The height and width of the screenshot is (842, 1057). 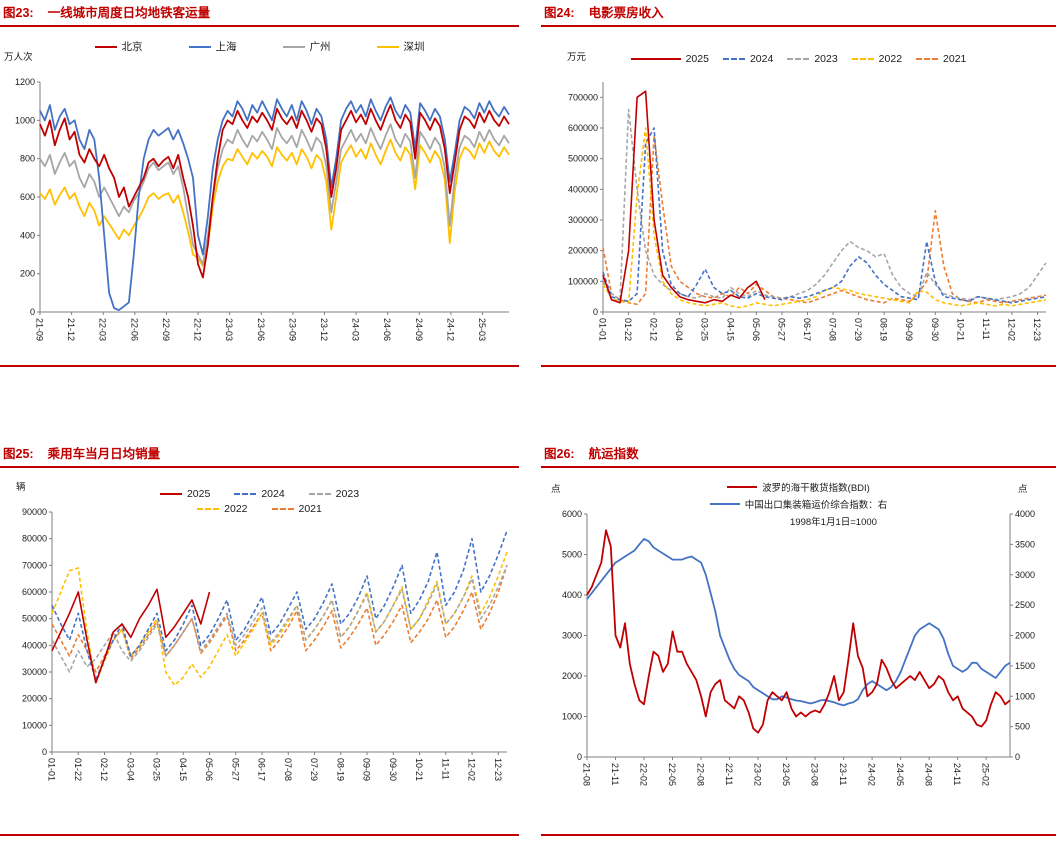 I want to click on svg-text: 04-15, so click(x=183, y=769).